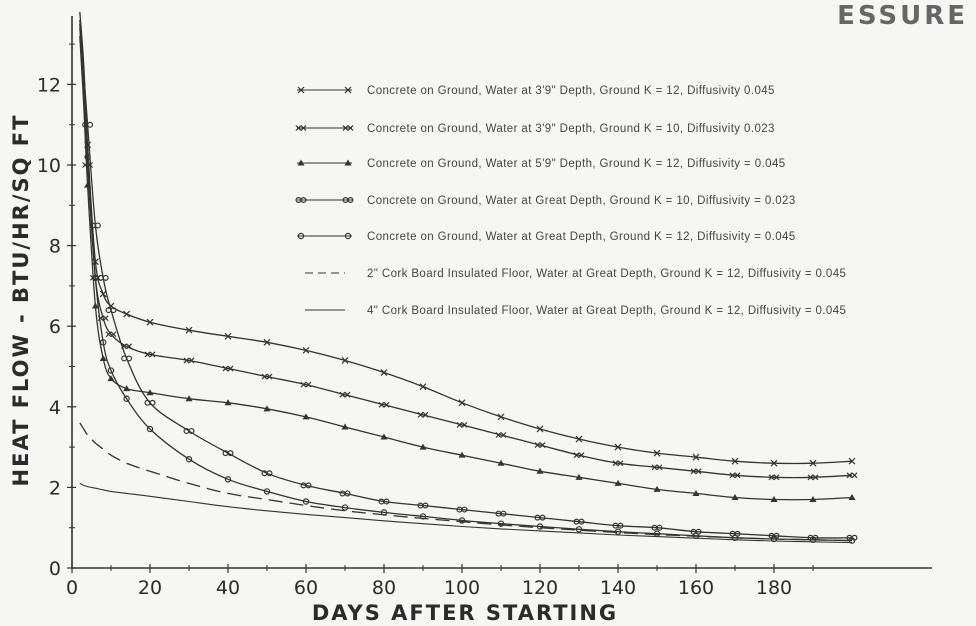 This screenshot has height=626, width=976. What do you see at coordinates (618, 588) in the screenshot?
I see `x-tick-label: 140` at bounding box center [618, 588].